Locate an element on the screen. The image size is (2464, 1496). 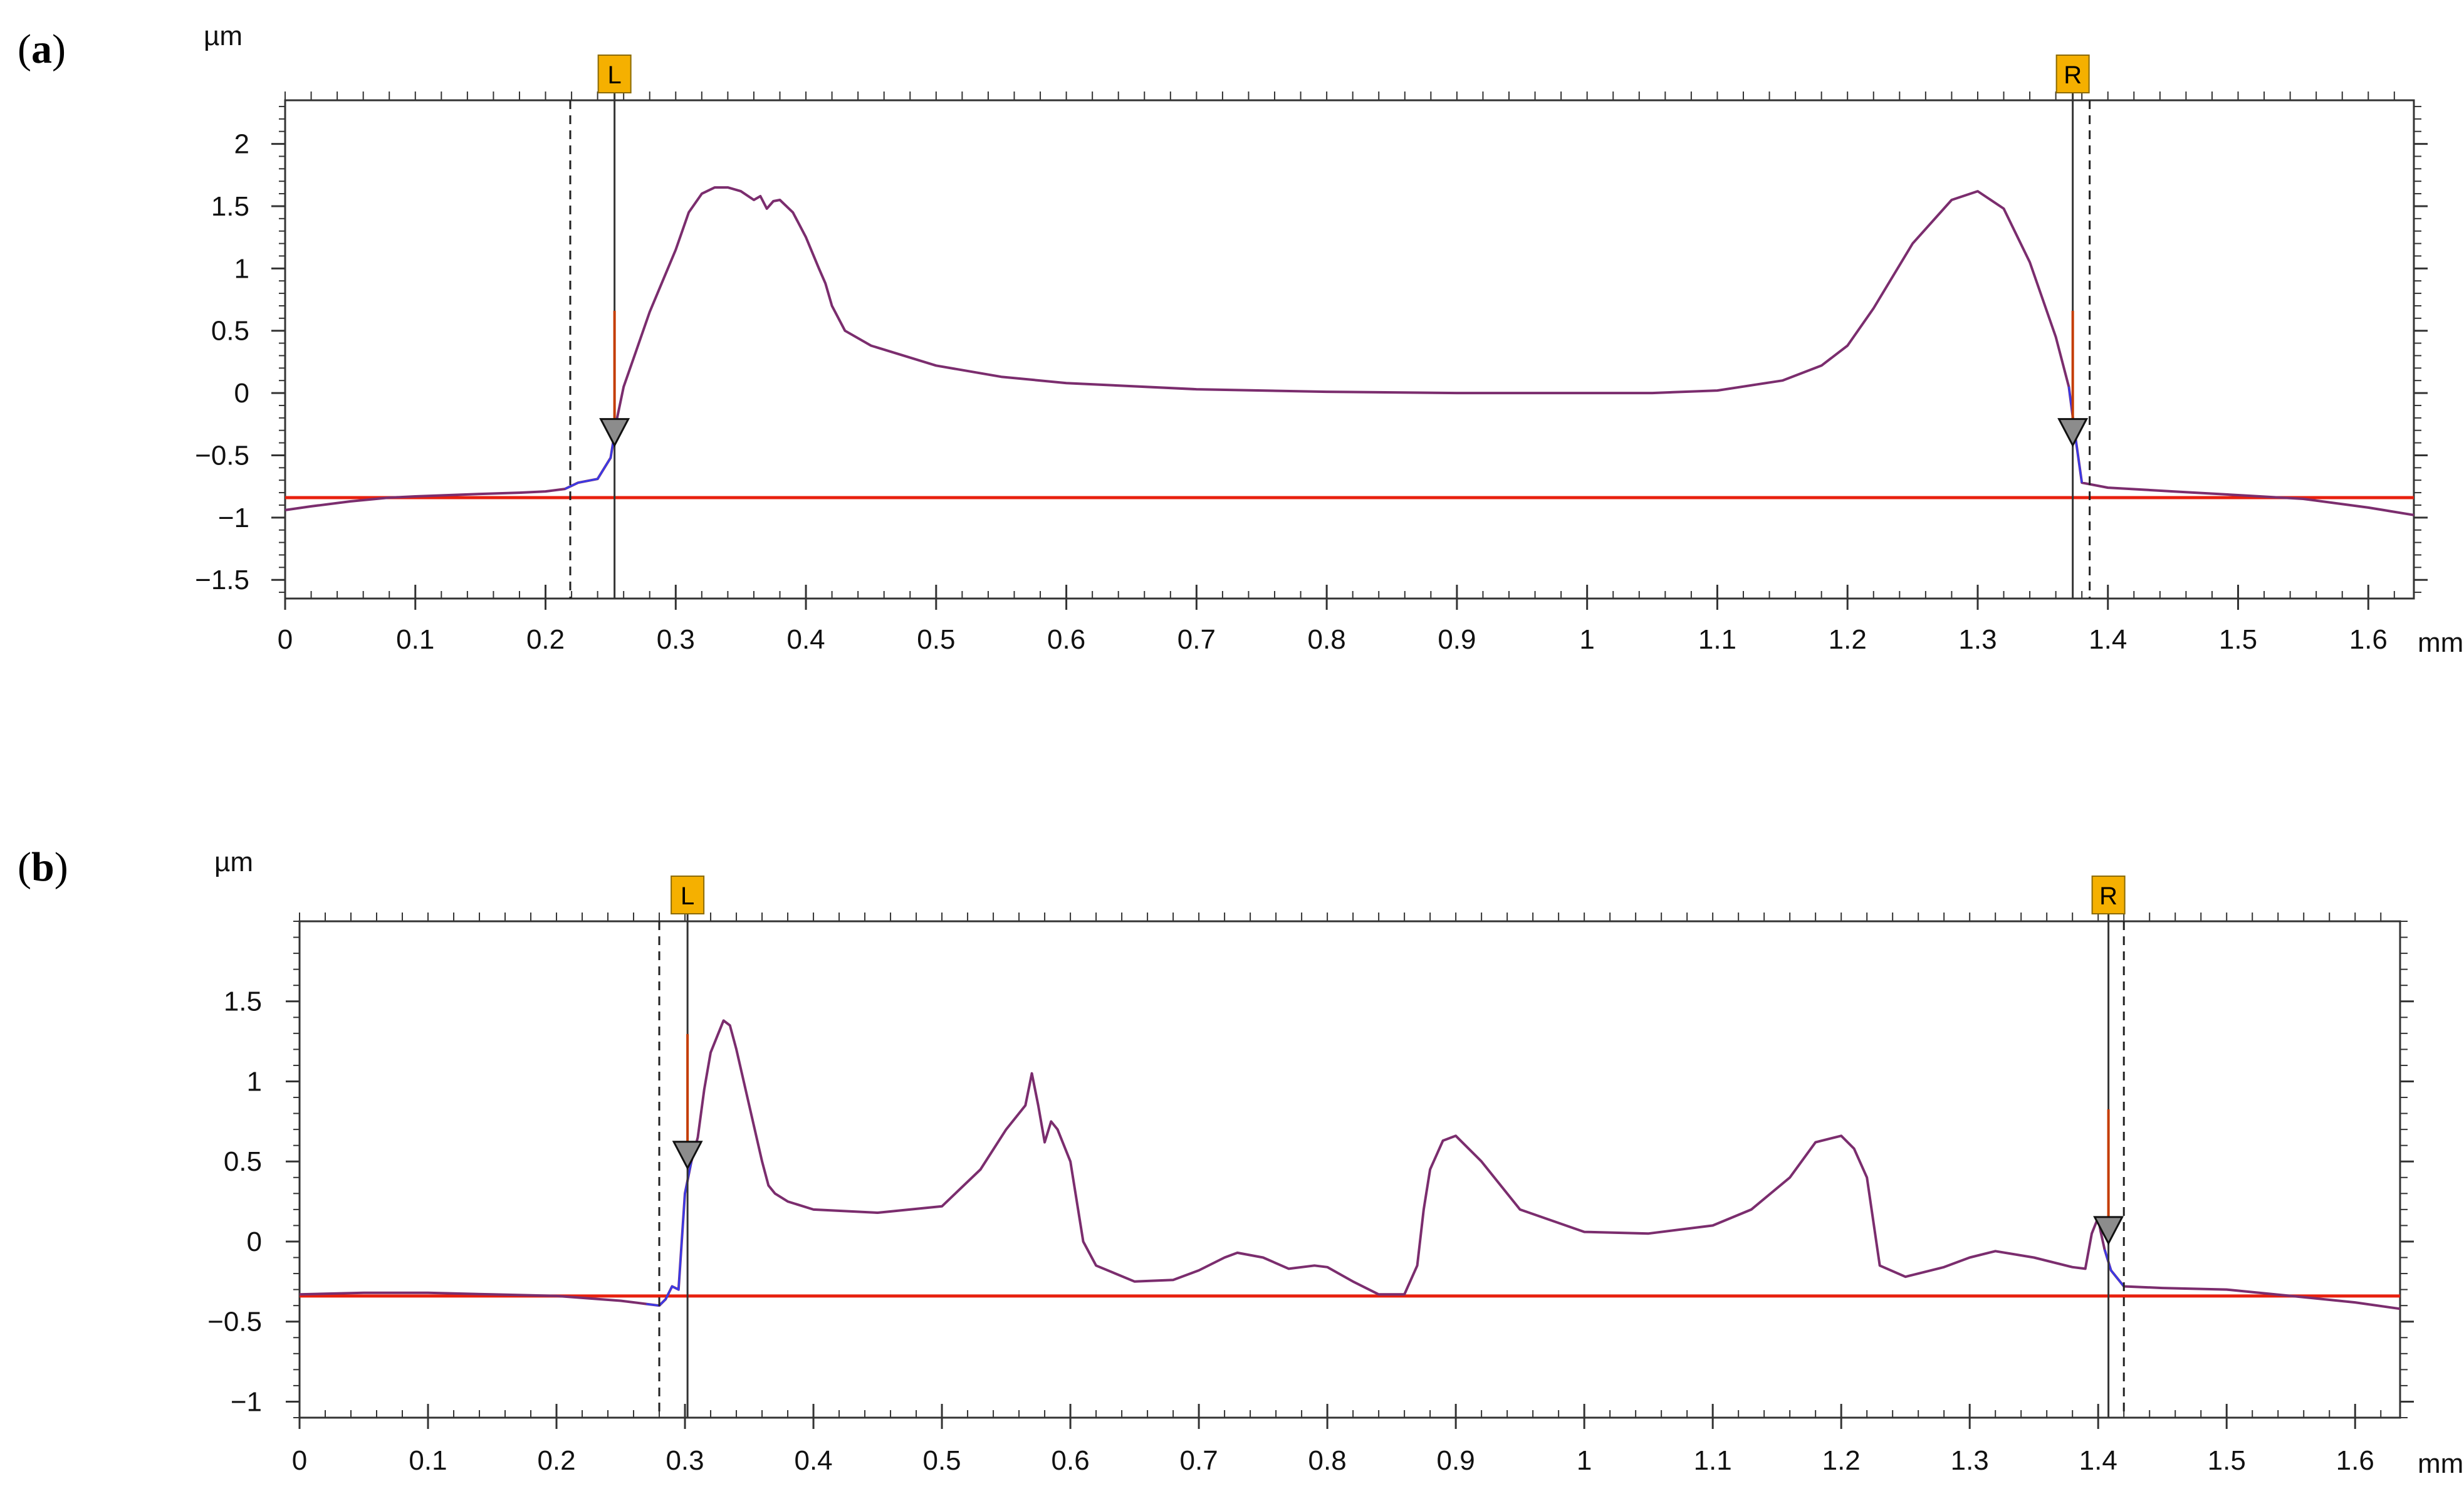
y-tick-label: 2 is located at coordinates (241, 144).